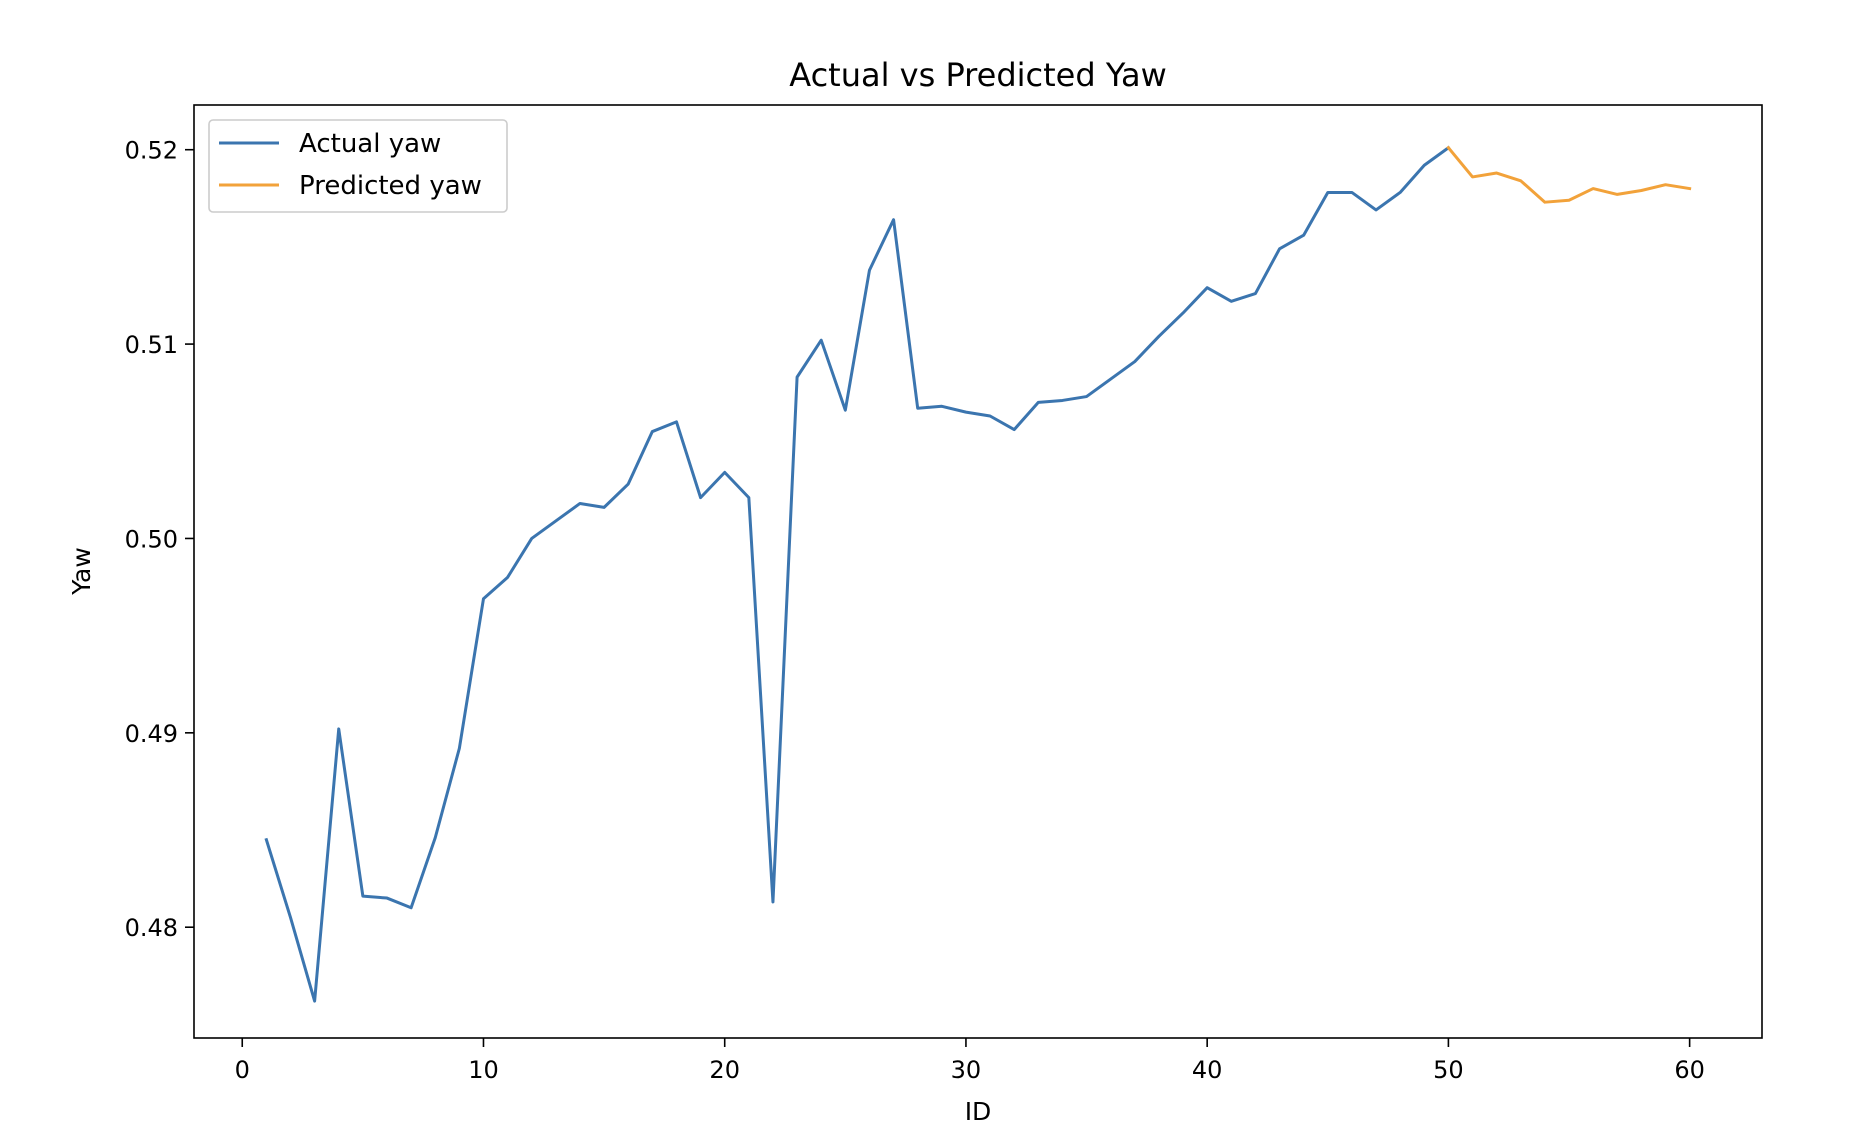  What do you see at coordinates (151, 151) in the screenshot?
I see `y-tick-label: 0.52` at bounding box center [151, 151].